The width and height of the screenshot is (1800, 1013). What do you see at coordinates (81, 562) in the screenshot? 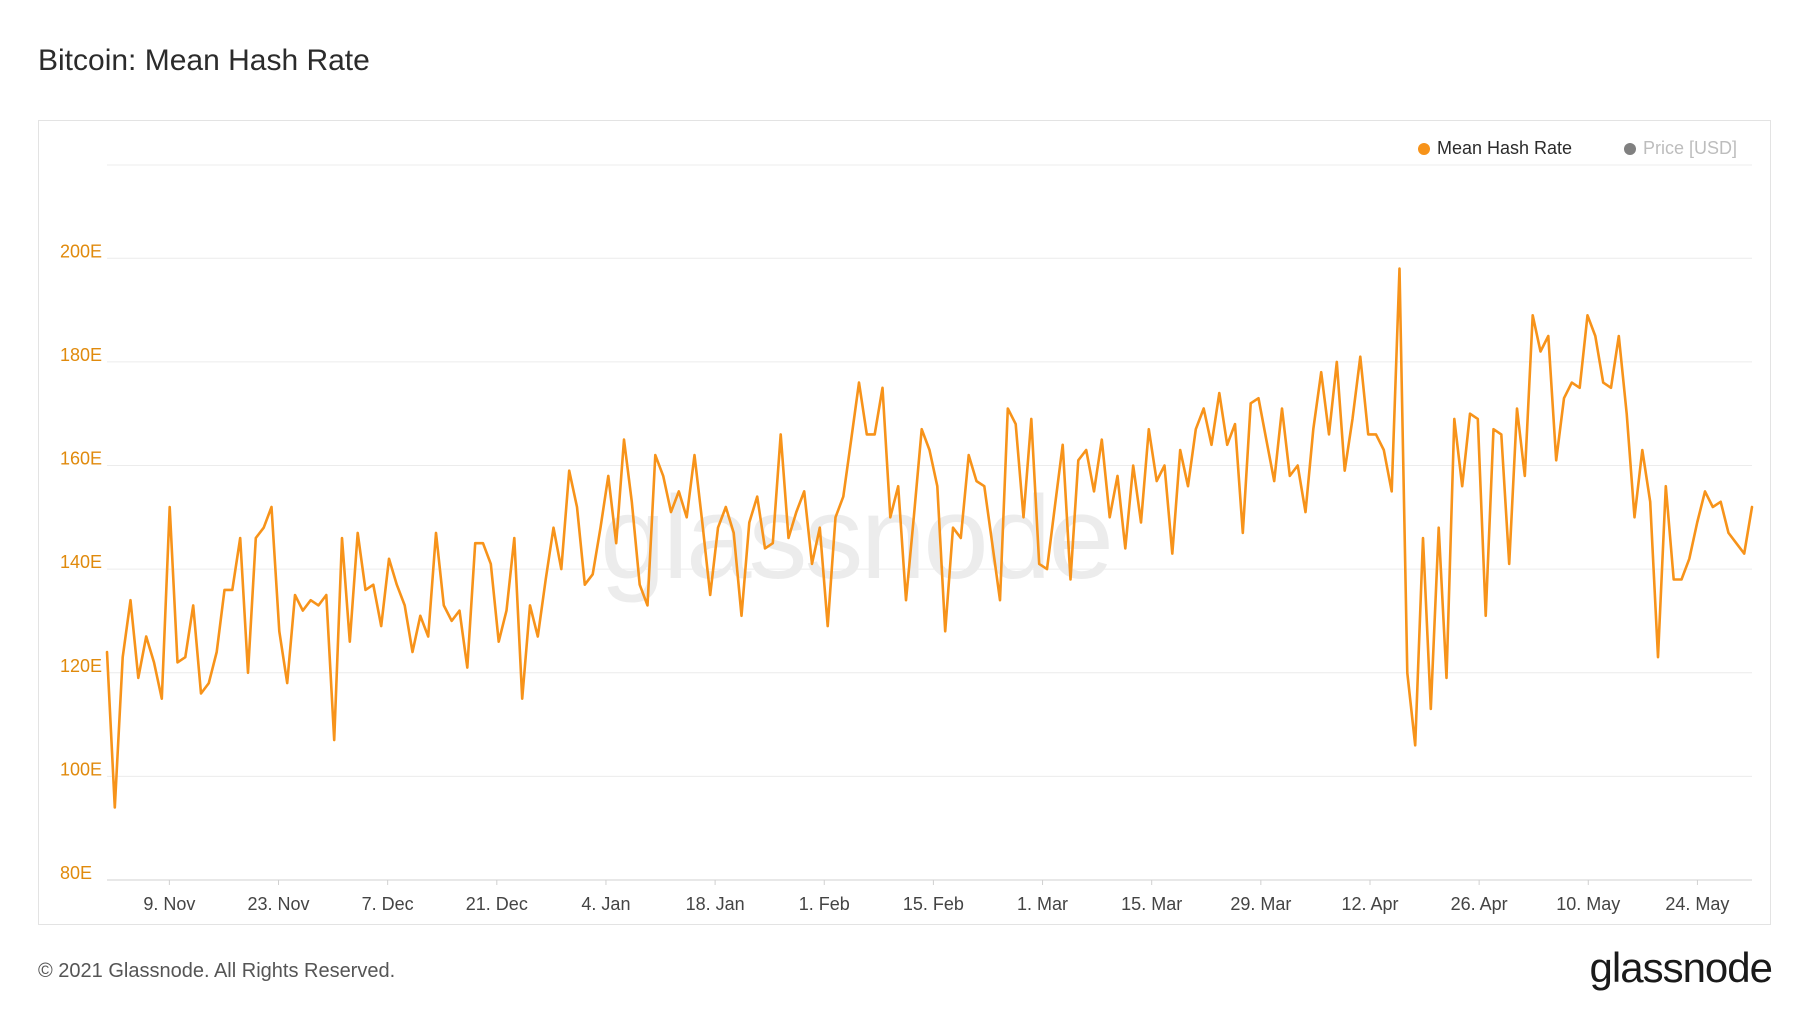
I see `y-tick-label: 140E` at bounding box center [81, 562].